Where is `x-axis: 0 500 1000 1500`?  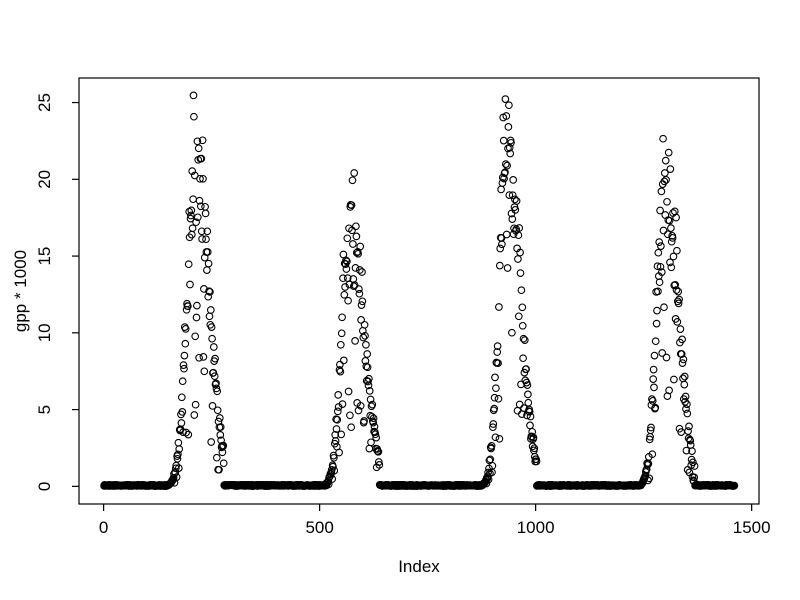
x-axis: 0 500 1000 1500 is located at coordinates (435, 520).